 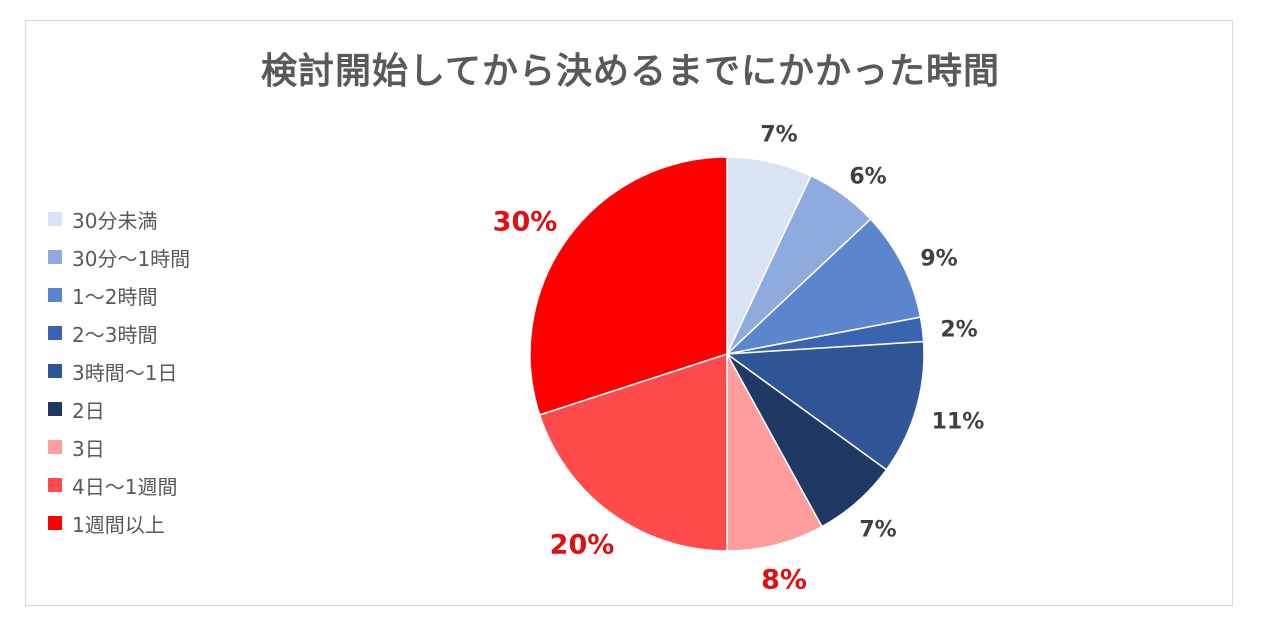 I want to click on legend-item: 1〜2時間, so click(x=119, y=295).